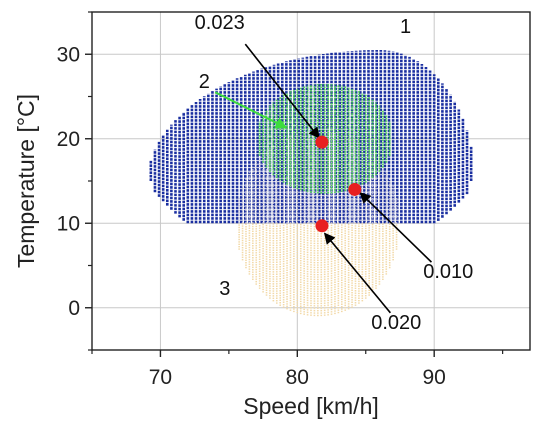 Image resolution: width=550 pixels, height=426 pixels. What do you see at coordinates (220, 23) in the screenshot?
I see `annotation-label: 0.023` at bounding box center [220, 23].